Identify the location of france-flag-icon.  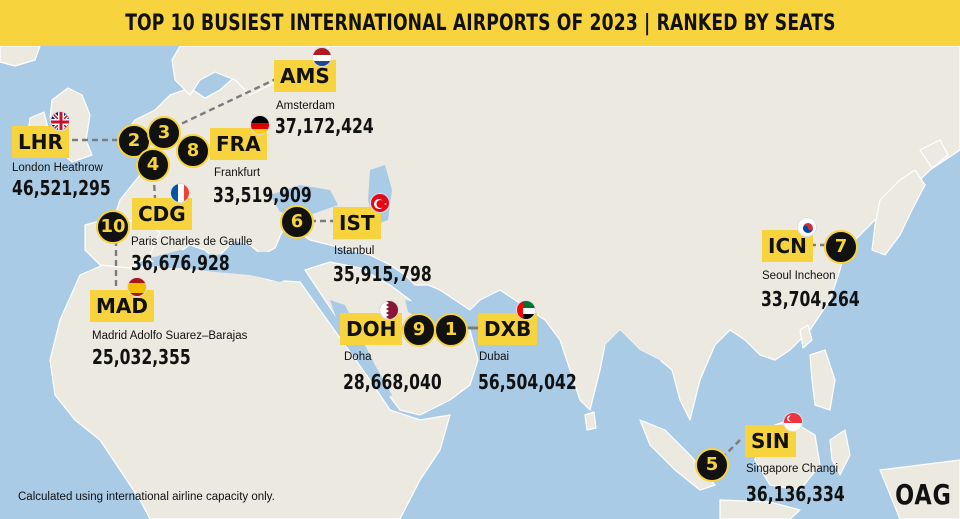
(180, 193).